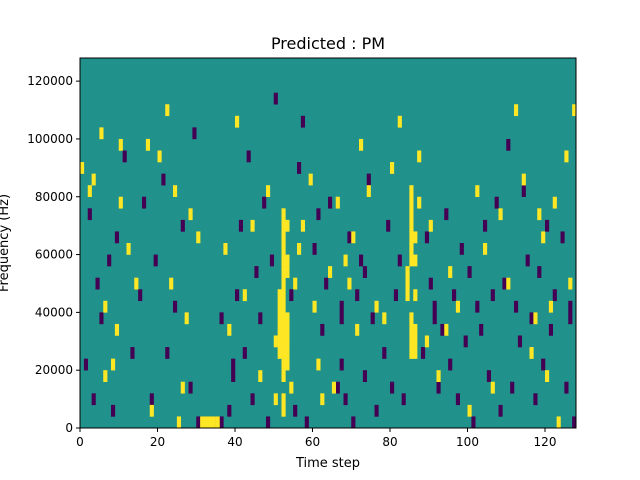  I want to click on y-tick-label: 80000, so click(54, 197).